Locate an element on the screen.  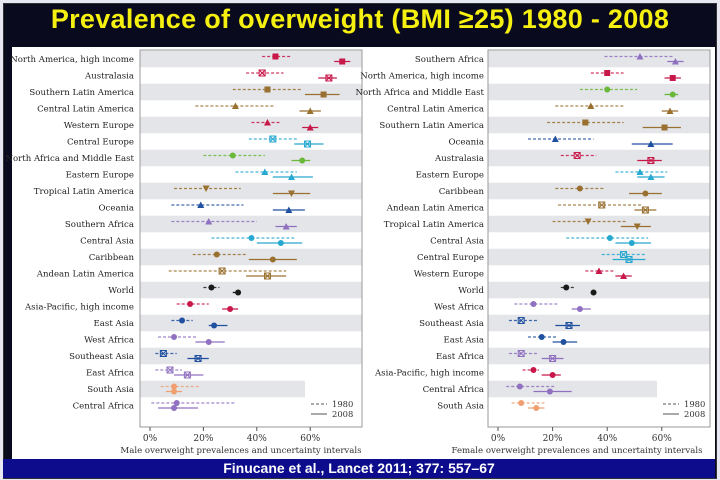
plot-row: North Africa and Middle East is located at coordinates (183, 158).